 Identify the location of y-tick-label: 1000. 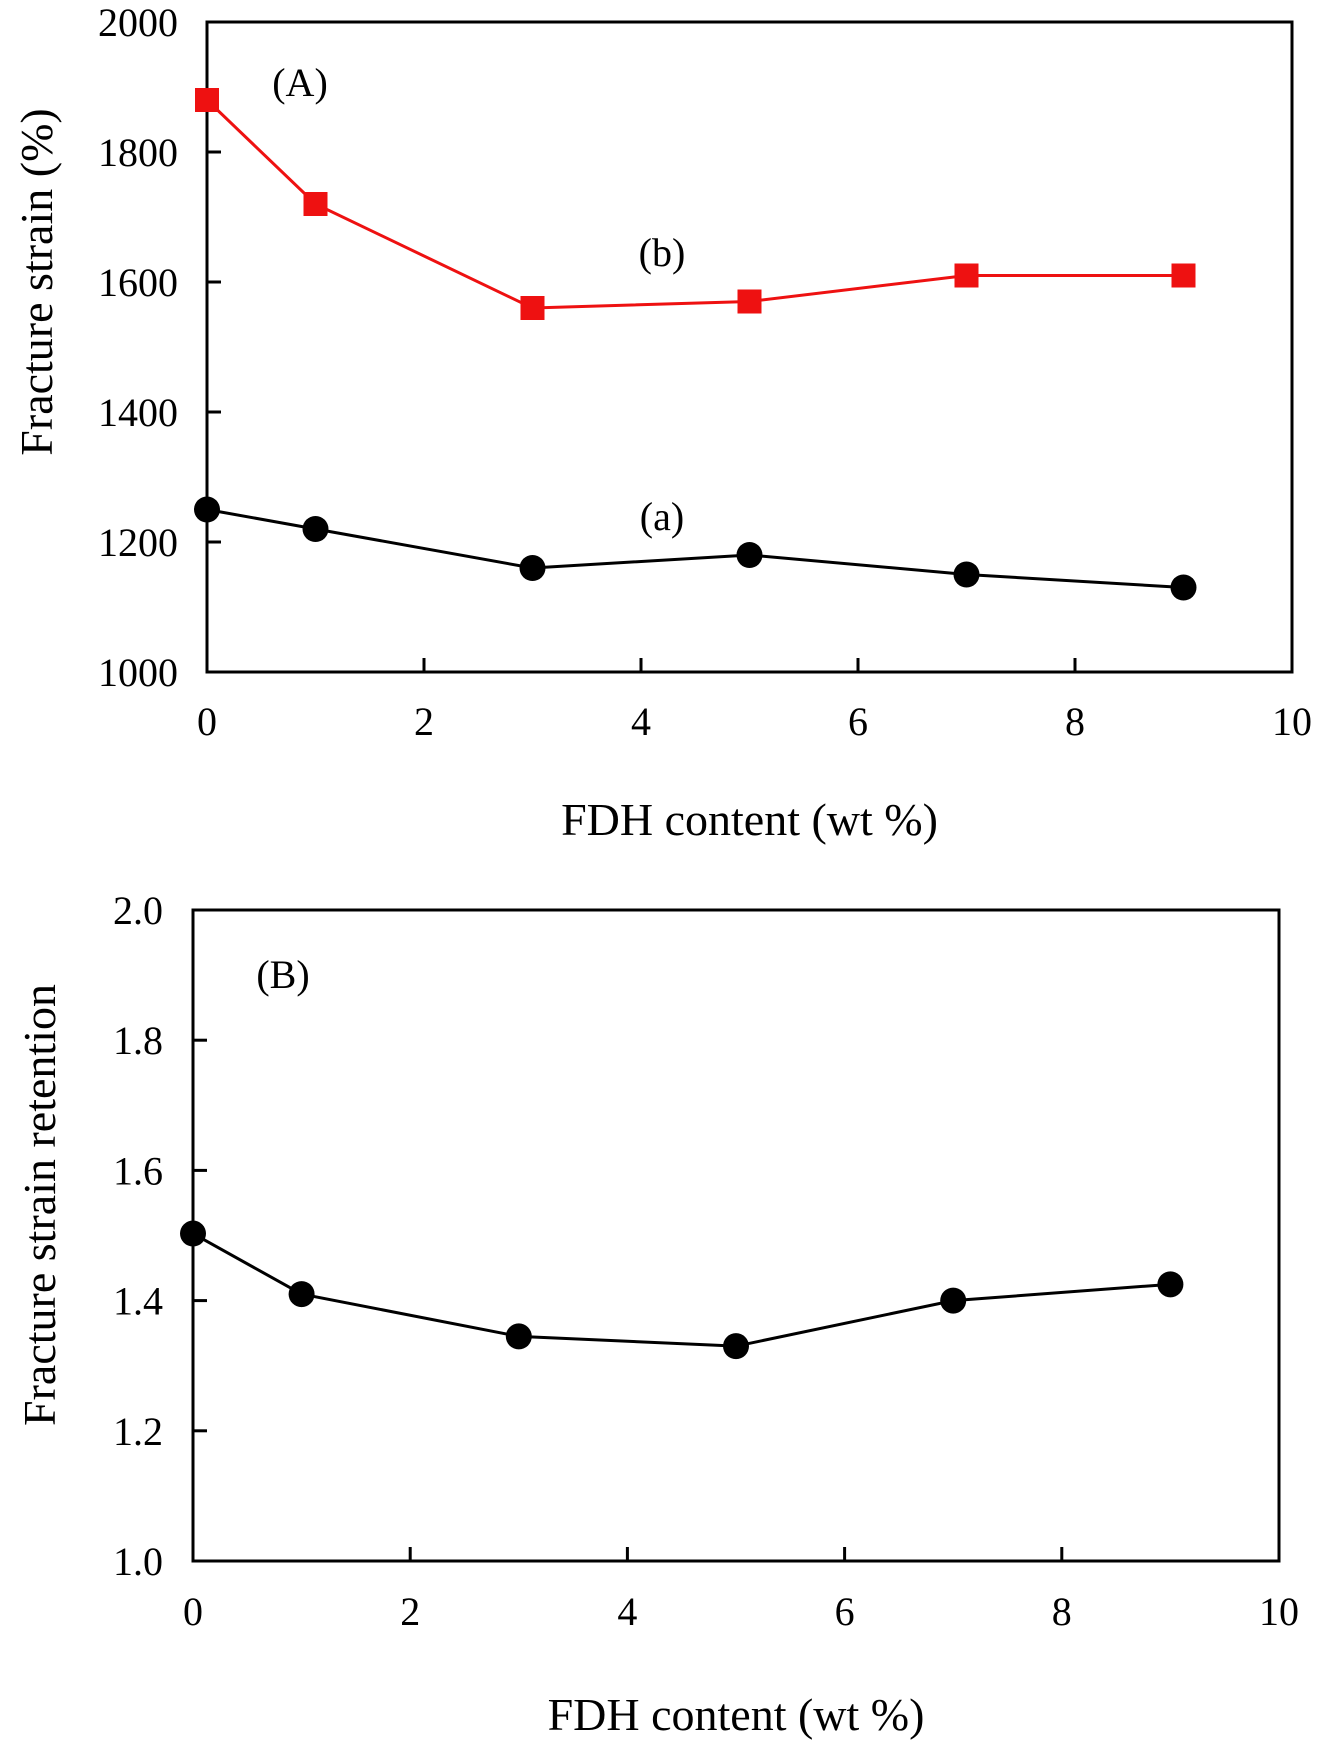
(138, 672).